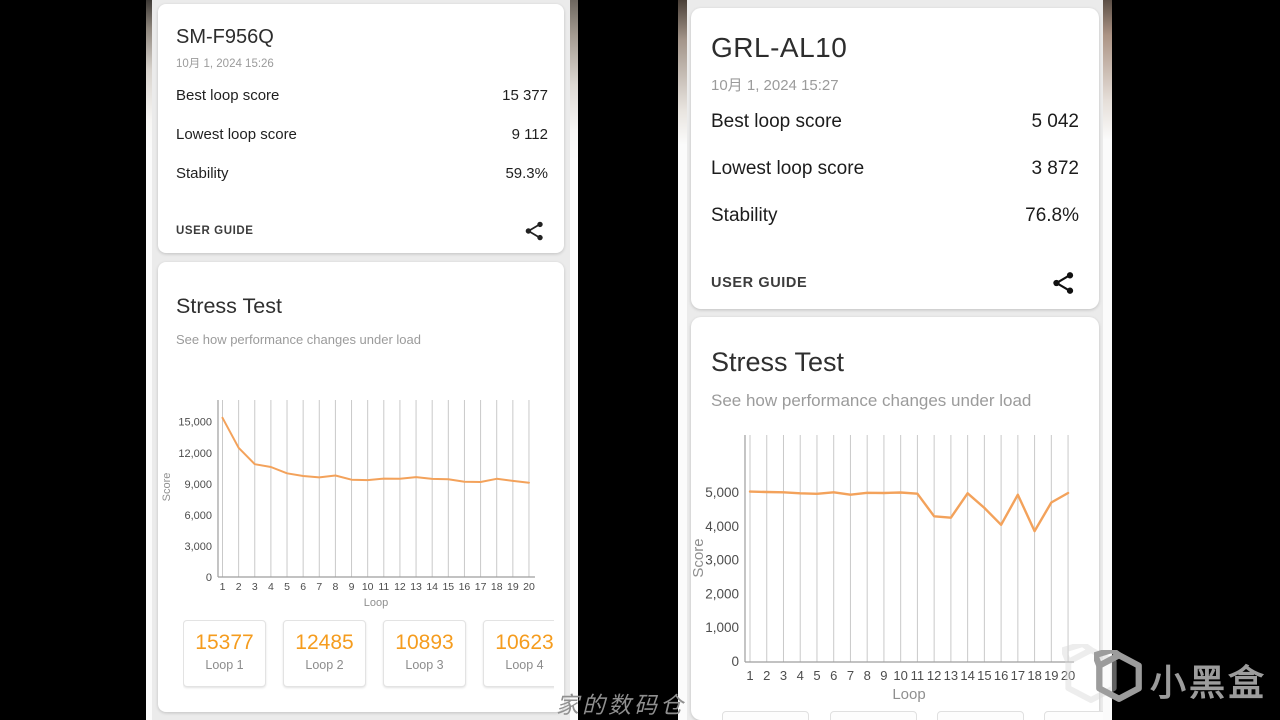  I want to click on loop-score-value: 10623, so click(524, 642).